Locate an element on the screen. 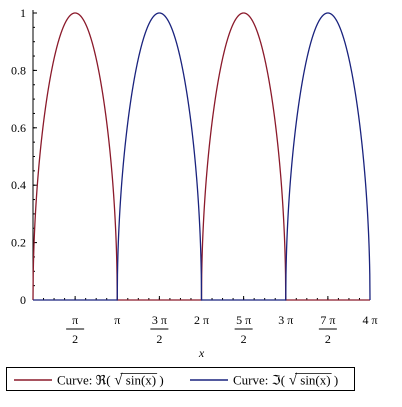 Image resolution: width=402 pixels, height=407 pixels. legend-box is located at coordinates (180, 379).